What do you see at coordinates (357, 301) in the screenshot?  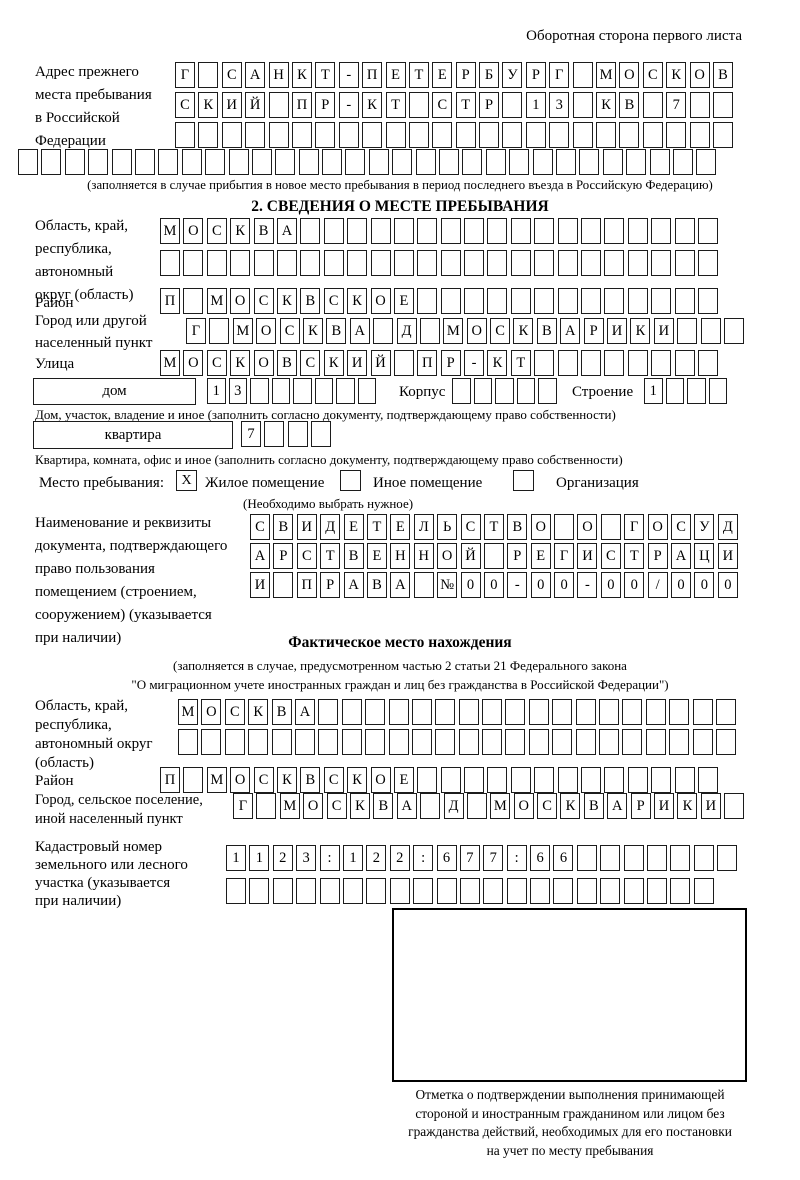 I see `char-cell: К` at bounding box center [357, 301].